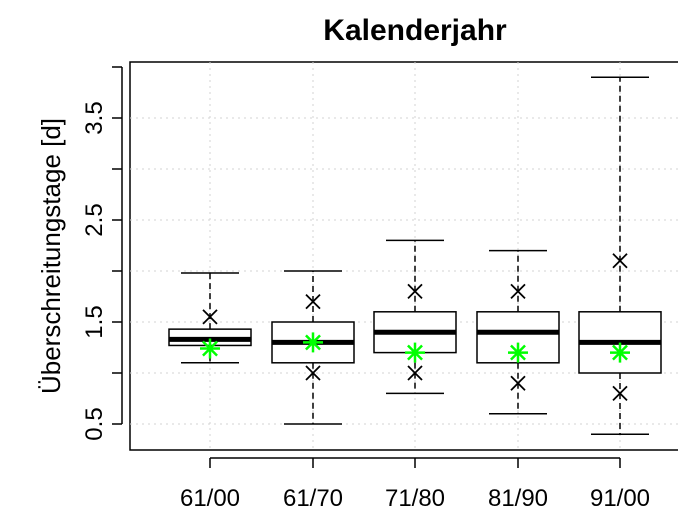 The width and height of the screenshot is (678, 521). What do you see at coordinates (94, 219) in the screenshot?
I see `y-tick-label: 2.5` at bounding box center [94, 219].